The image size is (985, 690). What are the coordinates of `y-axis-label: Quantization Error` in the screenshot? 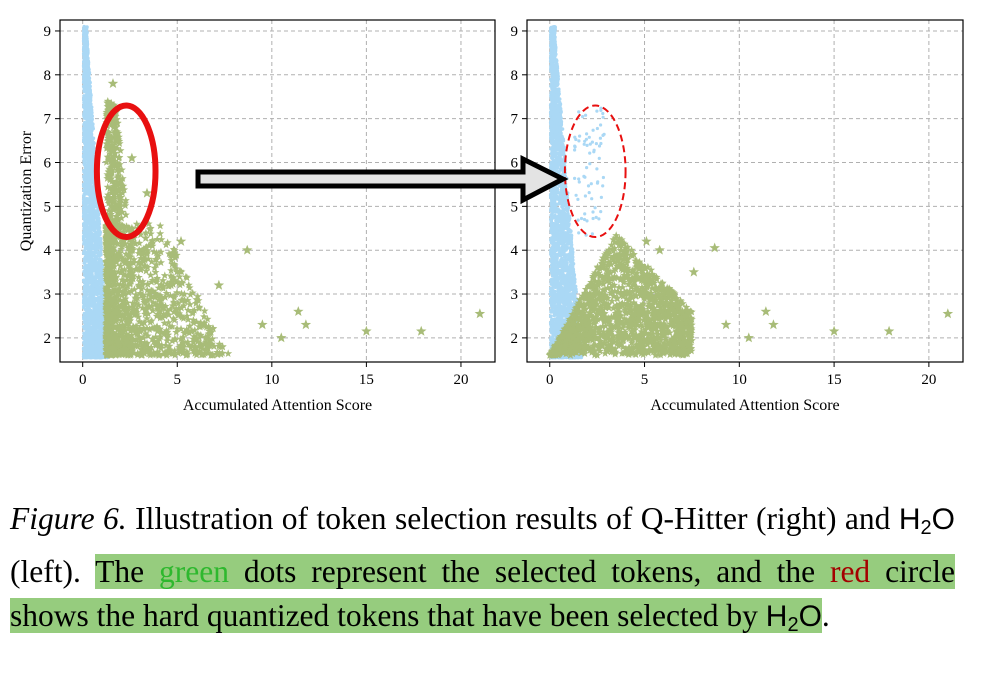 It's located at (26, 190).